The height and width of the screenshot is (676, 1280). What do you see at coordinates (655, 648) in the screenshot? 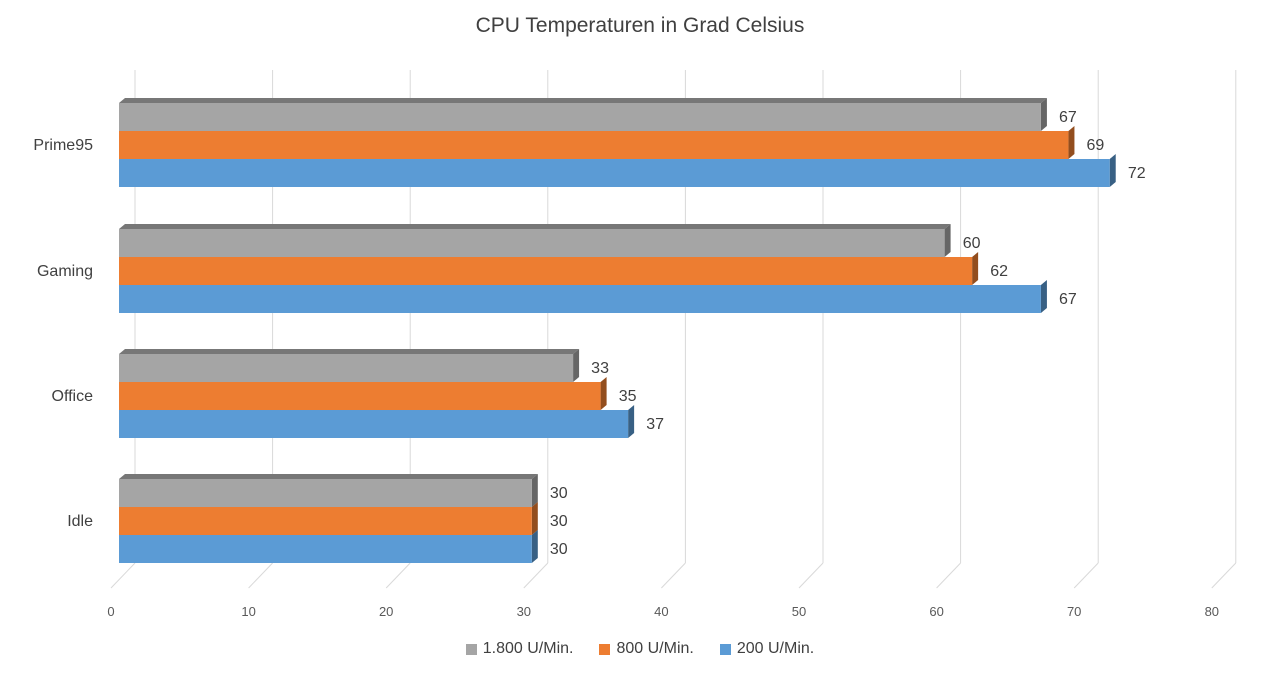
I see `legend-label: 800 U/Min.` at bounding box center [655, 648].